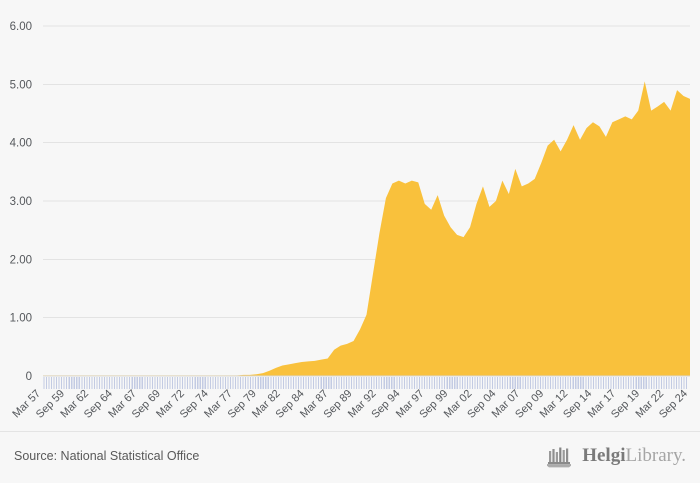 Image resolution: width=700 pixels, height=483 pixels. What do you see at coordinates (656, 455) in the screenshot?
I see `logo-library-text: Library.` at bounding box center [656, 455].